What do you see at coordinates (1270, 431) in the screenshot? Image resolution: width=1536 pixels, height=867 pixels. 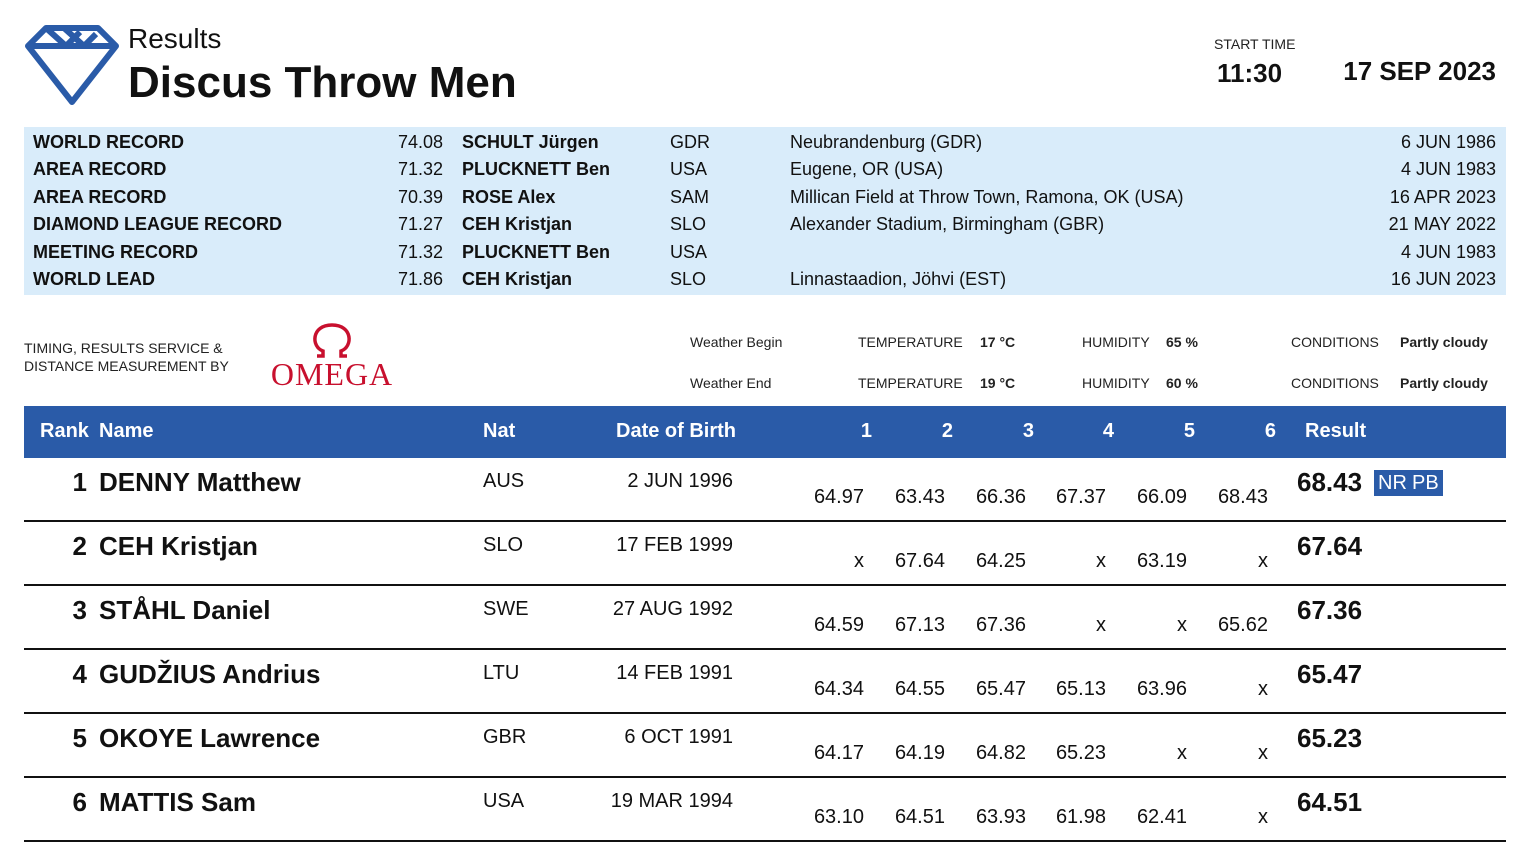 I see `header-attempt-6: 6` at bounding box center [1270, 431].